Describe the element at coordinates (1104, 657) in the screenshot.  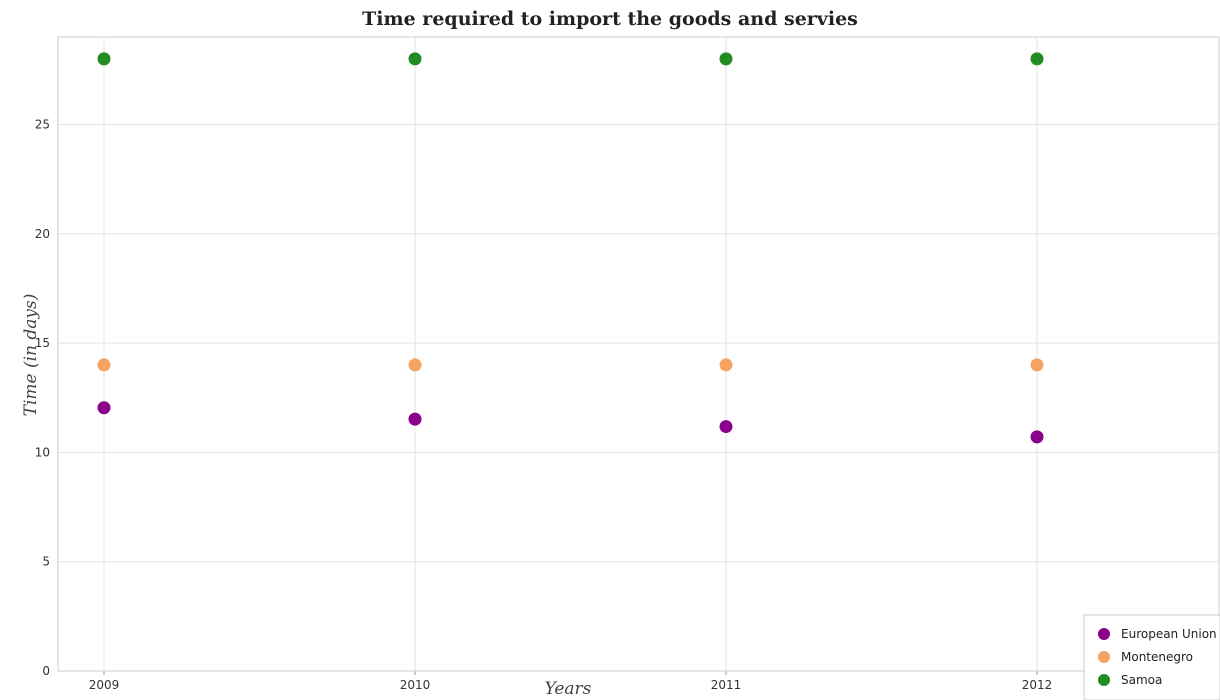
I see `legend-marker-montenegro` at that location.